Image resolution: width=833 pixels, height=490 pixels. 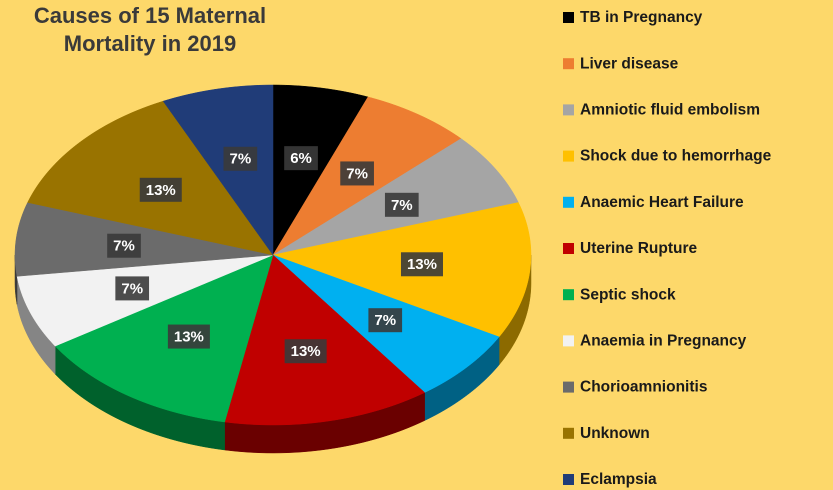 What do you see at coordinates (629, 63) in the screenshot?
I see `legend-label: Liver disease` at bounding box center [629, 63].